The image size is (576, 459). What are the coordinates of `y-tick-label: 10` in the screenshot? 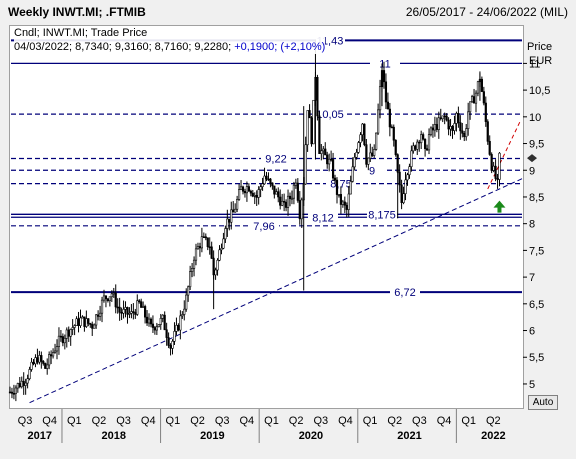 It's located at (535, 118).